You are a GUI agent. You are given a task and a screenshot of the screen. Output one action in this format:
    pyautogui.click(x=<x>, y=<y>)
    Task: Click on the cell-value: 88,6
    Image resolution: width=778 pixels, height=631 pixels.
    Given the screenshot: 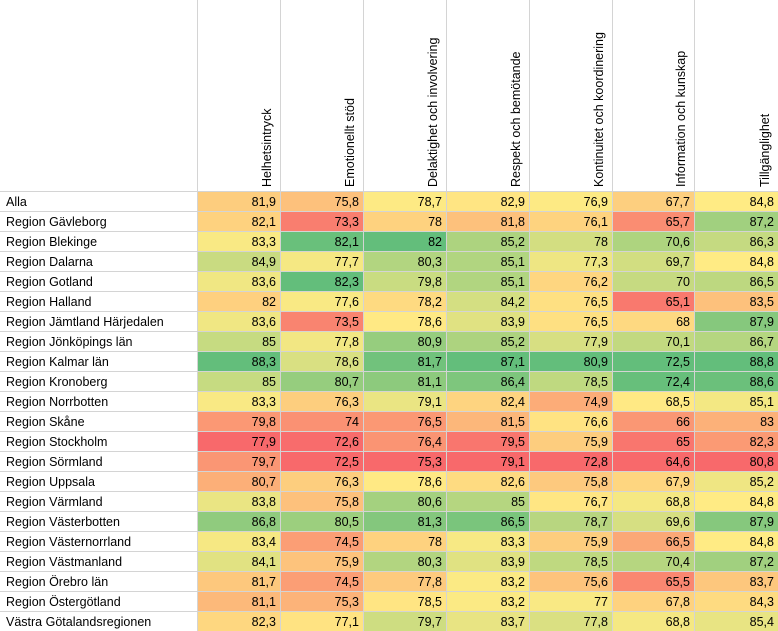 What is the action you would take?
    pyautogui.click(x=762, y=382)
    